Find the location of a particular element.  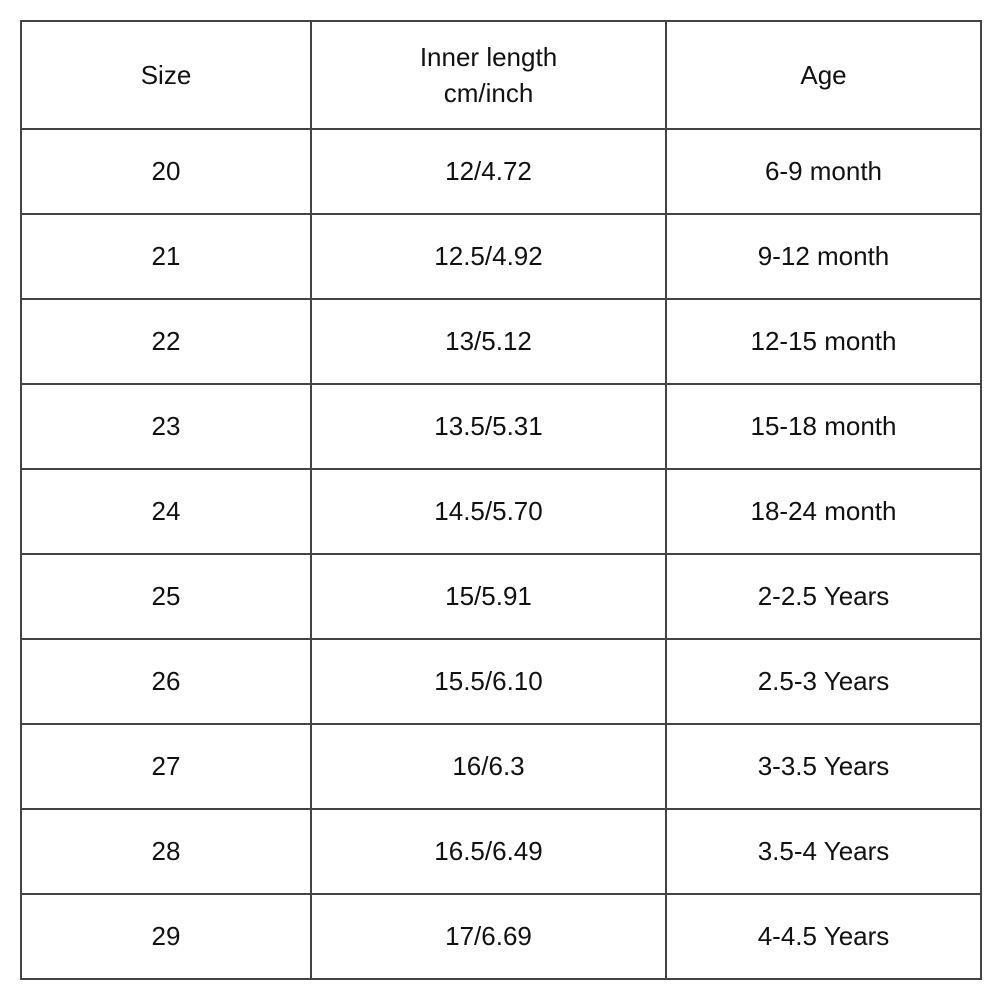

table-cell: 17/6.69 is located at coordinates (488, 936).